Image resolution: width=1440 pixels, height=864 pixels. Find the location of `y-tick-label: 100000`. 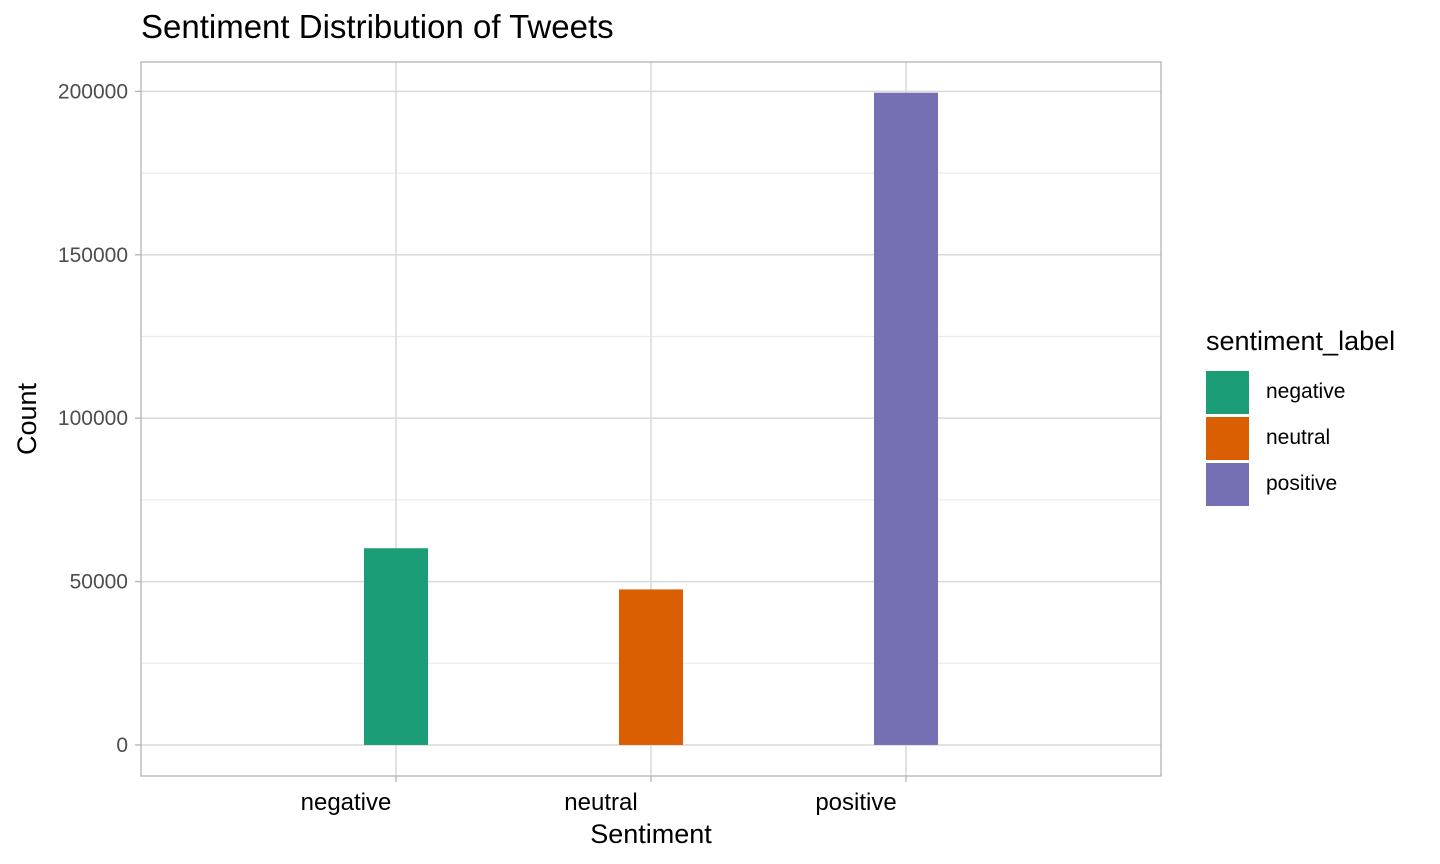

y-tick-label: 100000 is located at coordinates (93, 418).